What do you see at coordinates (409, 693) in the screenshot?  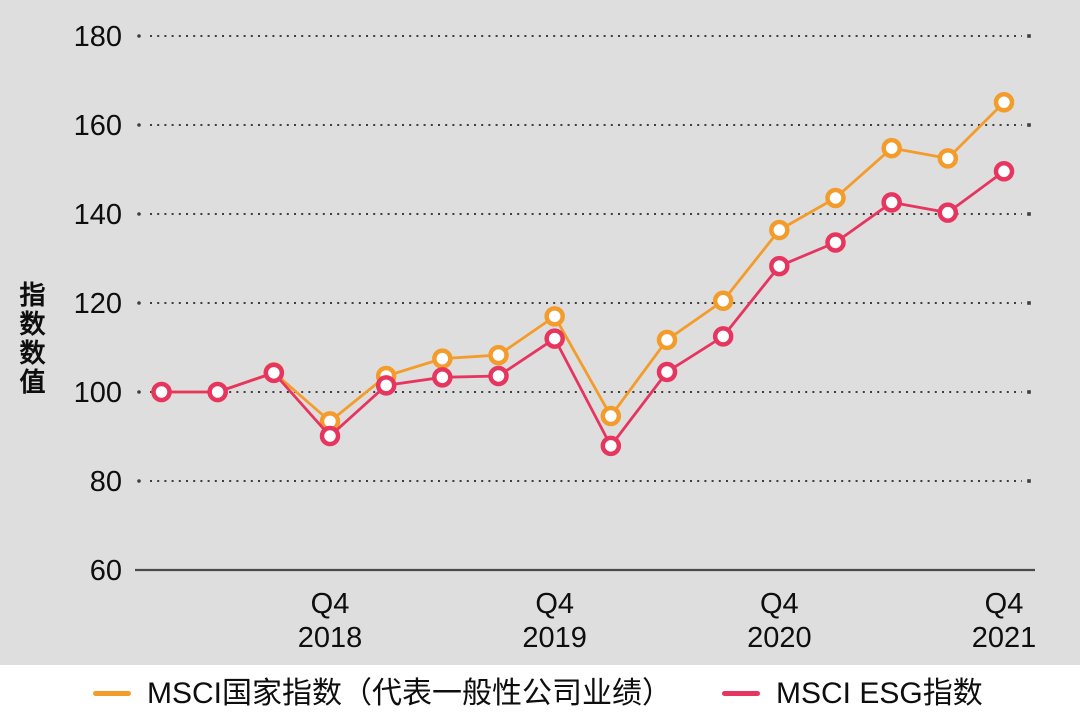 I see `legend-label-country-index: MSCI国家指数（代表一般性公司业绩）` at bounding box center [409, 693].